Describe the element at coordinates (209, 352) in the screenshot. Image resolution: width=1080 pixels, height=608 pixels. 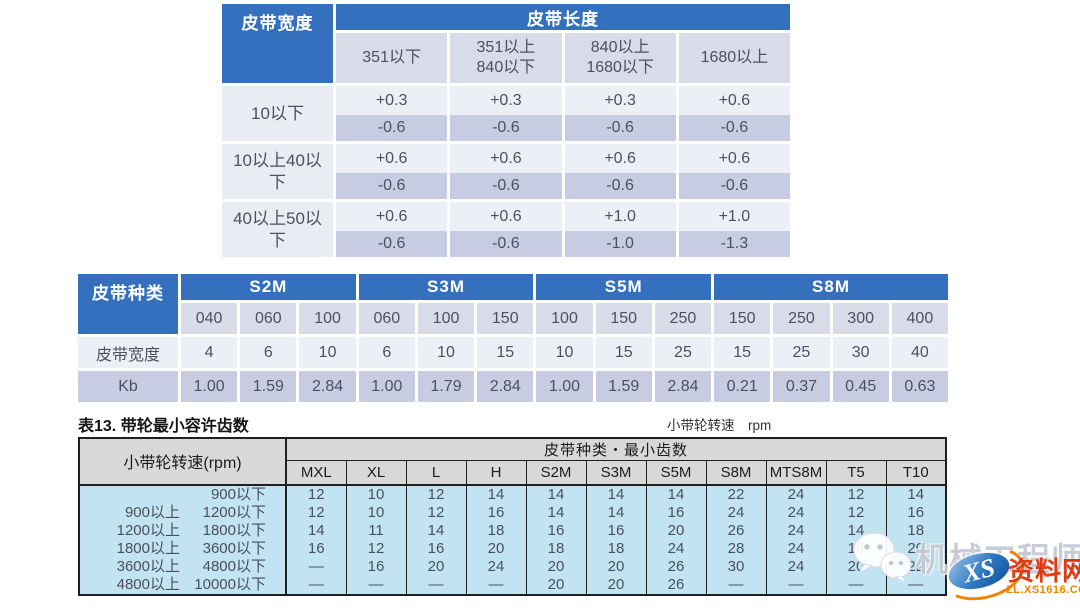
I see `belt-width-value: 4` at that location.